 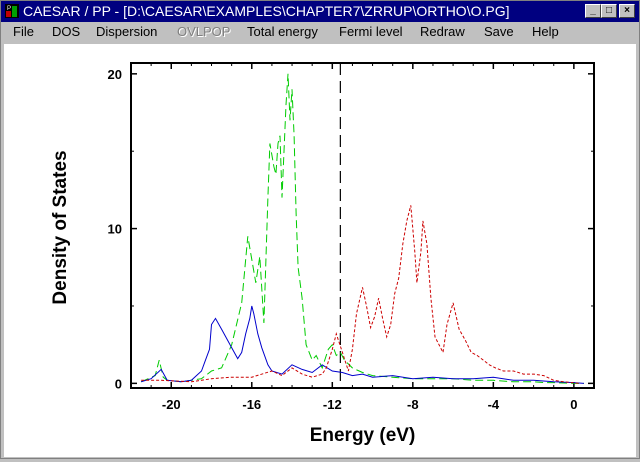 I want to click on maximize-icon: □, so click(x=609, y=10).